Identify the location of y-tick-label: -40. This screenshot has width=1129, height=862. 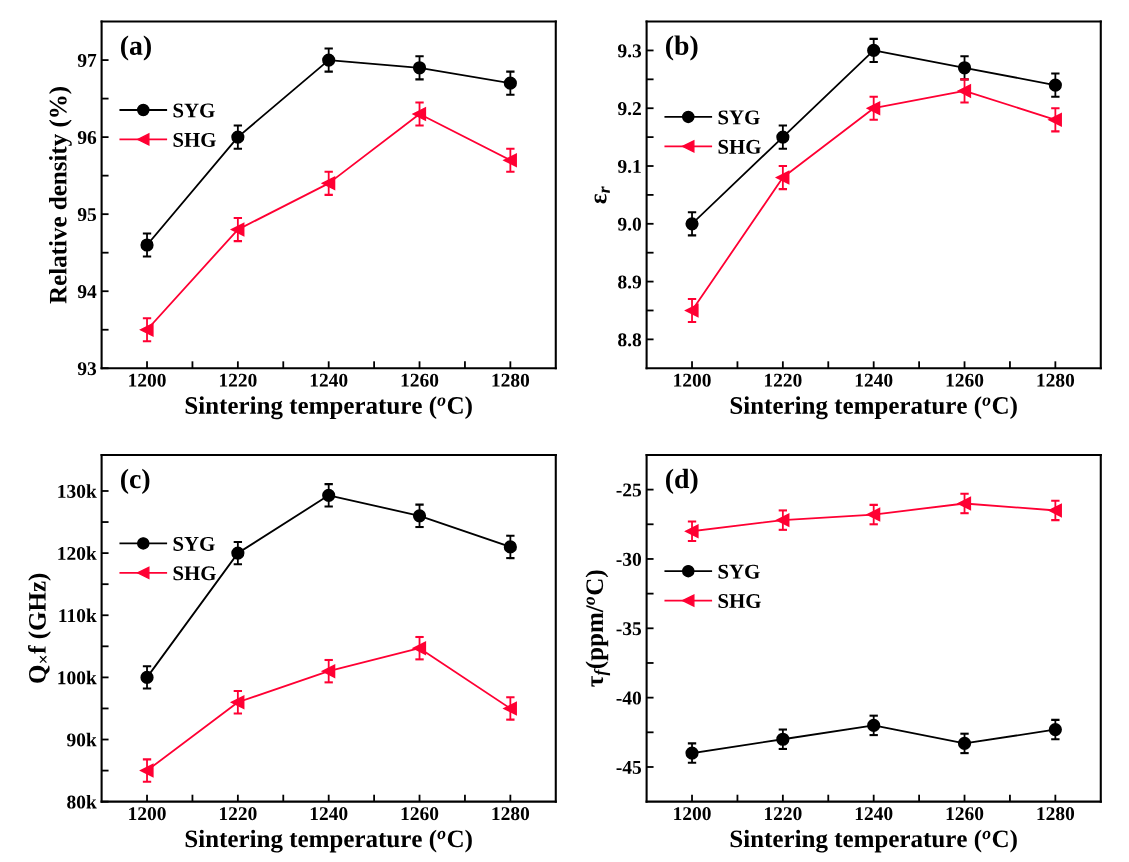
(629, 698).